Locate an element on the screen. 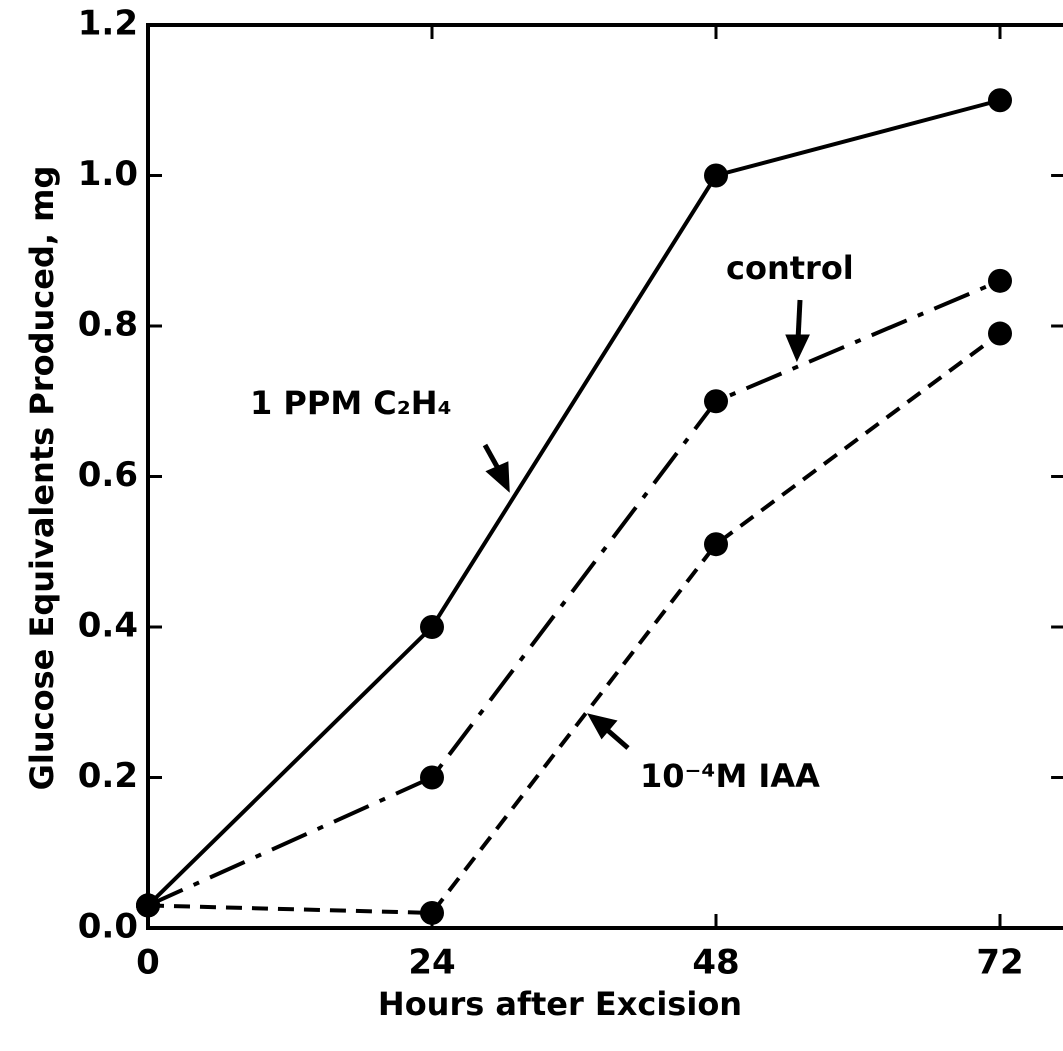 The height and width of the screenshot is (1051, 1063). x-tick-label: 0 is located at coordinates (148, 963).